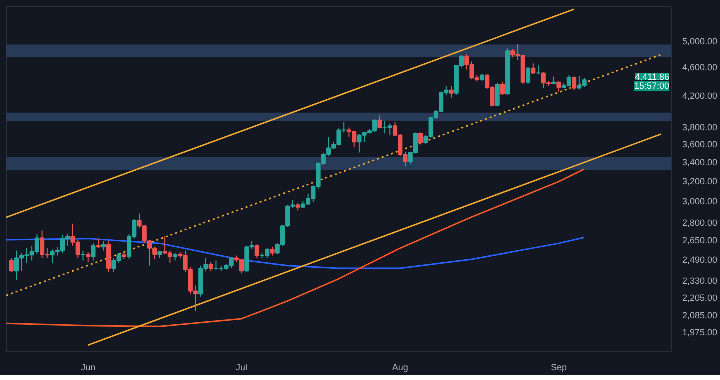  What do you see at coordinates (700, 240) in the screenshot?
I see `y-tick-label: 2,650.00` at bounding box center [700, 240].